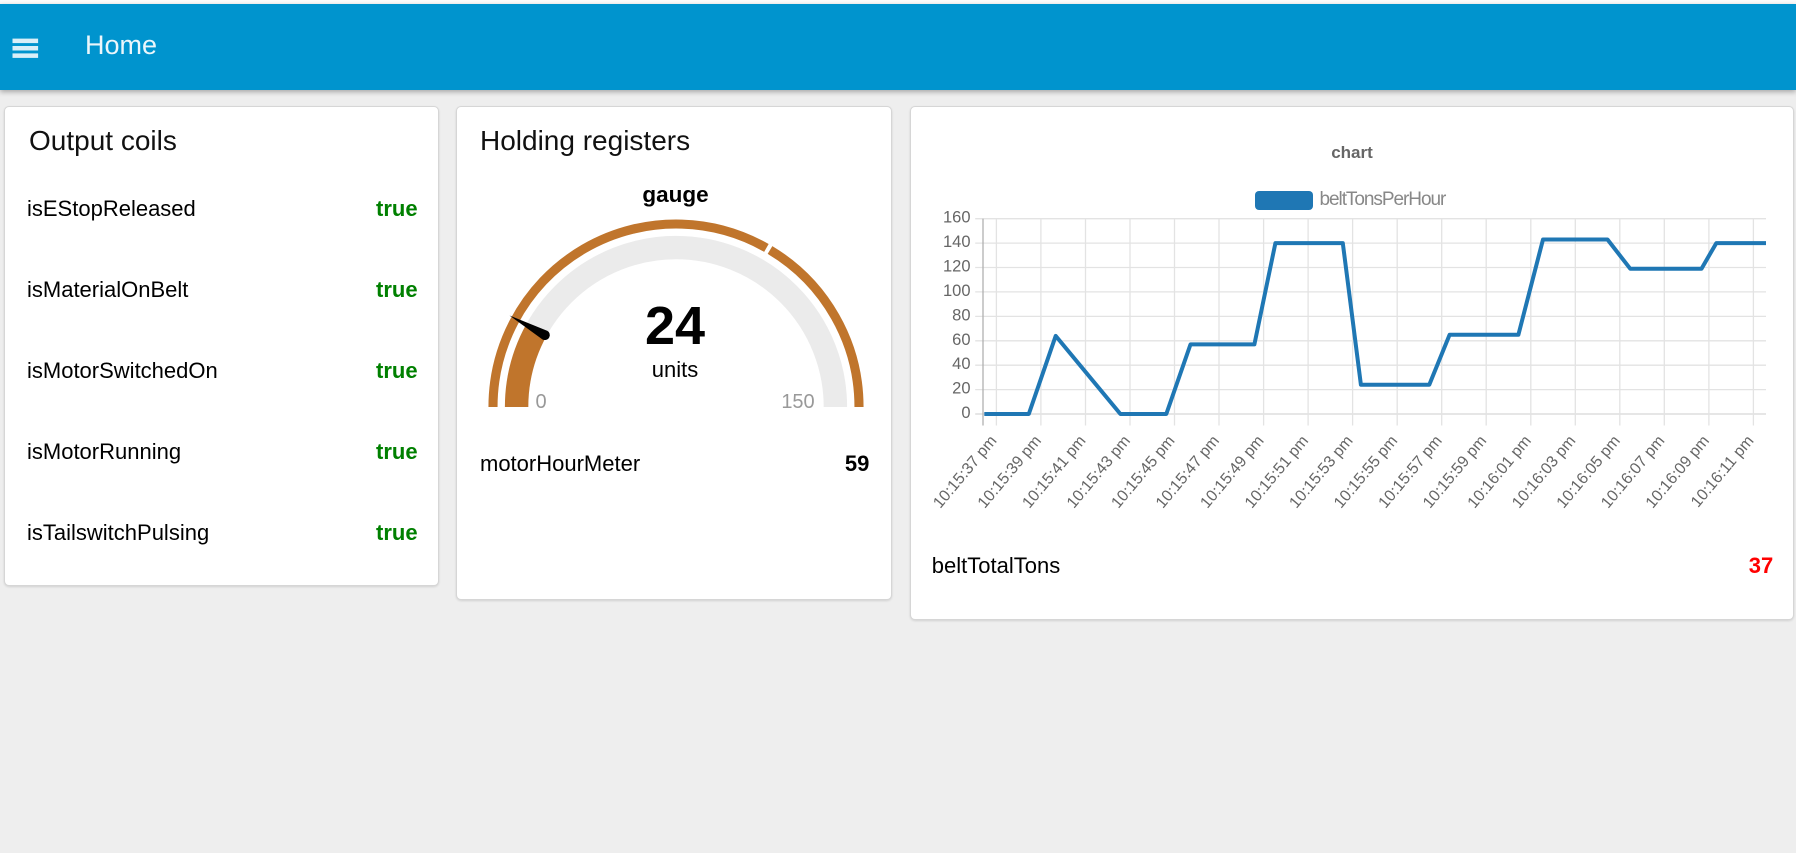 This screenshot has height=853, width=1796. Describe the element at coordinates (965, 413) in the screenshot. I see `svg-text: 0` at that location.